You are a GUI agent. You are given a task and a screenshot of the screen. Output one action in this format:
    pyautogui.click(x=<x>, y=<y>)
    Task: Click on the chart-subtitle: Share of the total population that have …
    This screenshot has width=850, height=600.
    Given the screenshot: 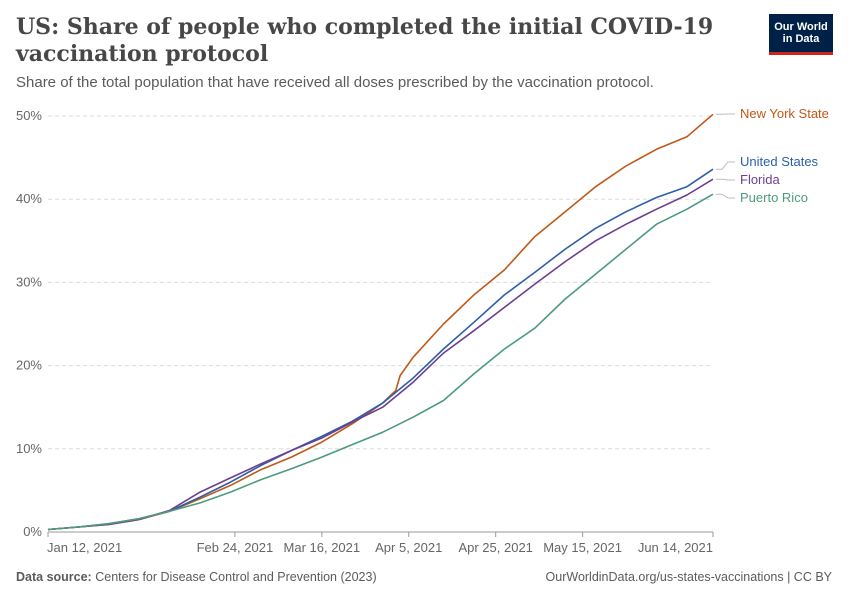 What is the action you would take?
    pyautogui.click(x=335, y=82)
    